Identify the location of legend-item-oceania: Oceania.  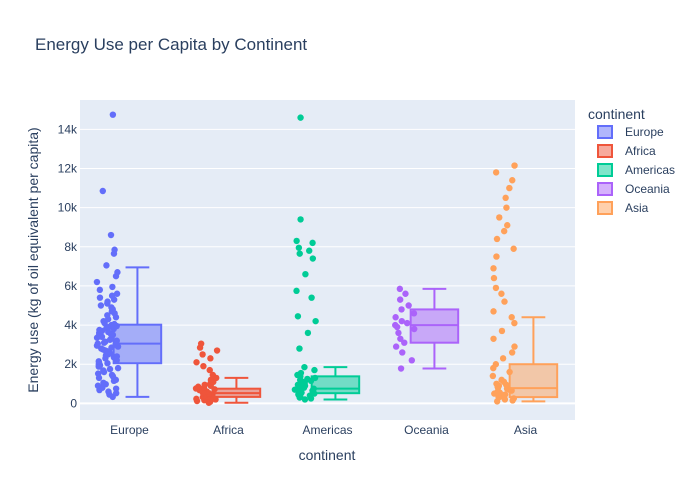
(633, 189).